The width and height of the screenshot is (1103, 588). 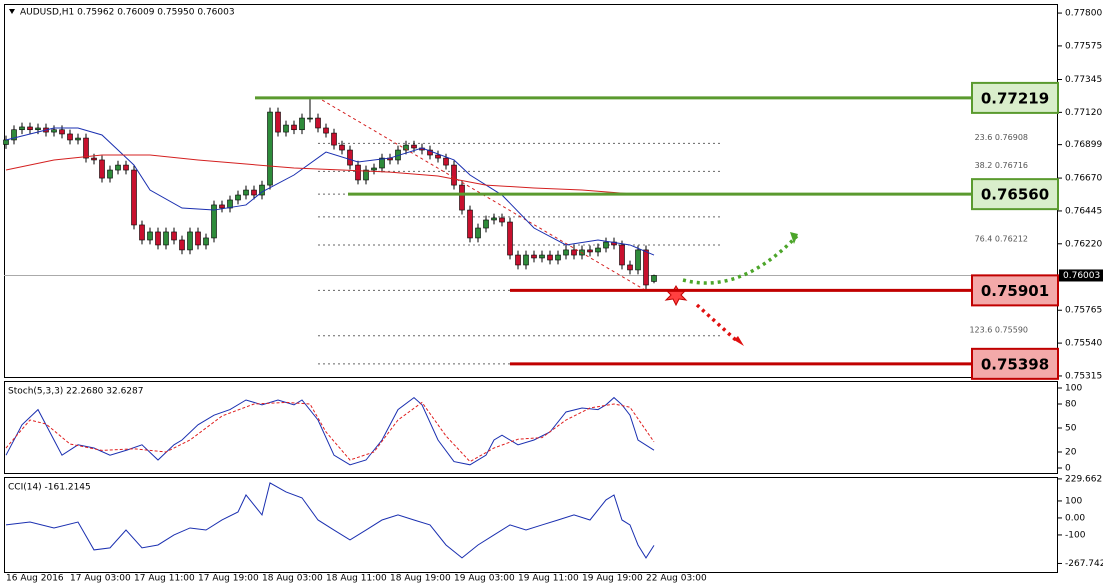 I want to click on x-tick-label: 18 Aug 19:00, so click(x=420, y=579).